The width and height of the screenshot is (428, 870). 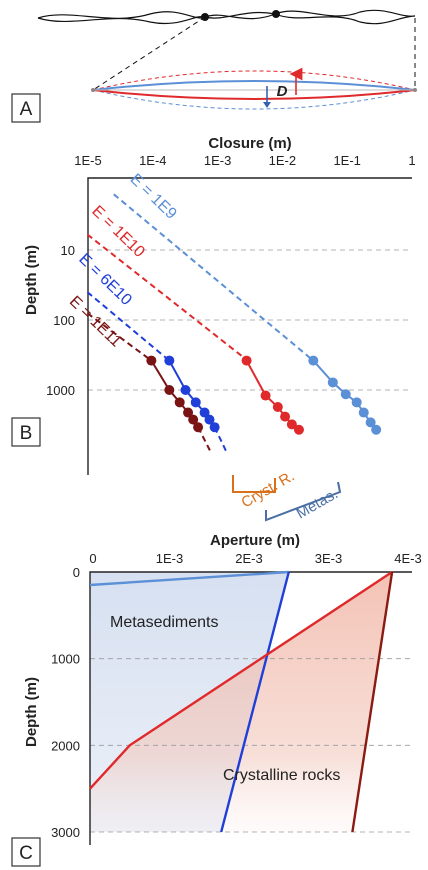 I want to click on aperture-y-tick-label: 3000, so click(x=65, y=832).